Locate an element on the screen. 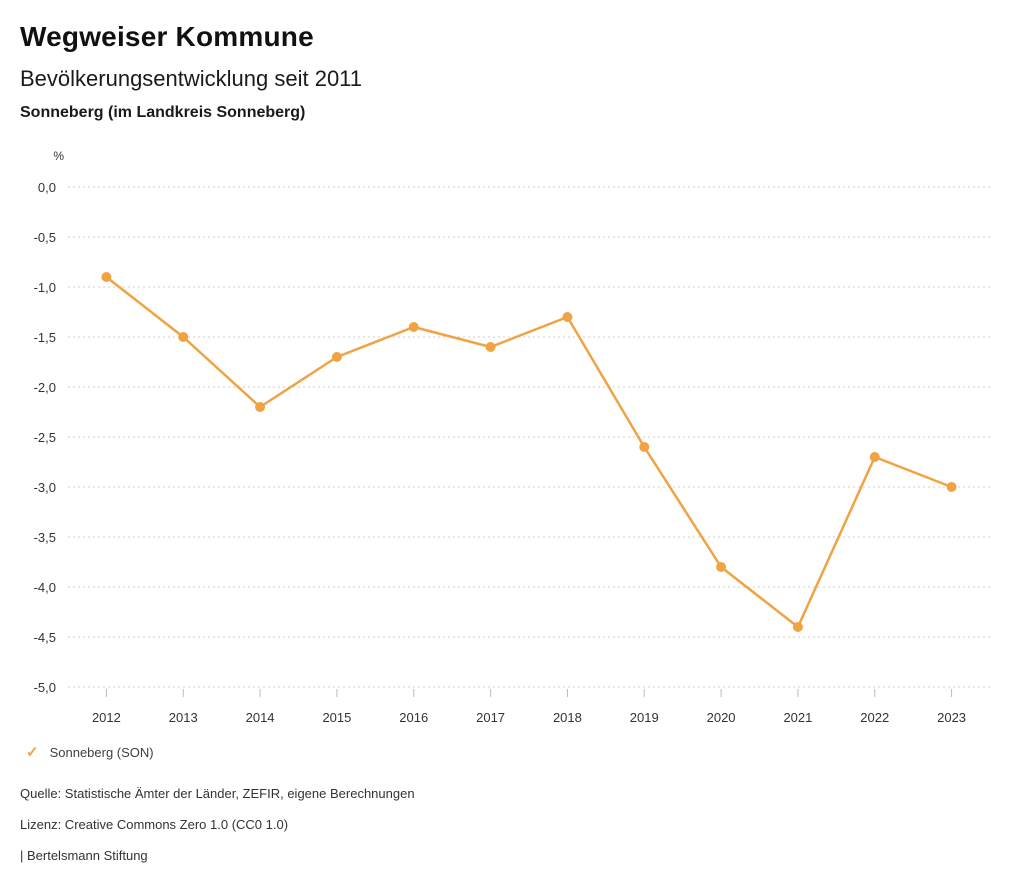  data-point-2018 is located at coordinates (567, 317).